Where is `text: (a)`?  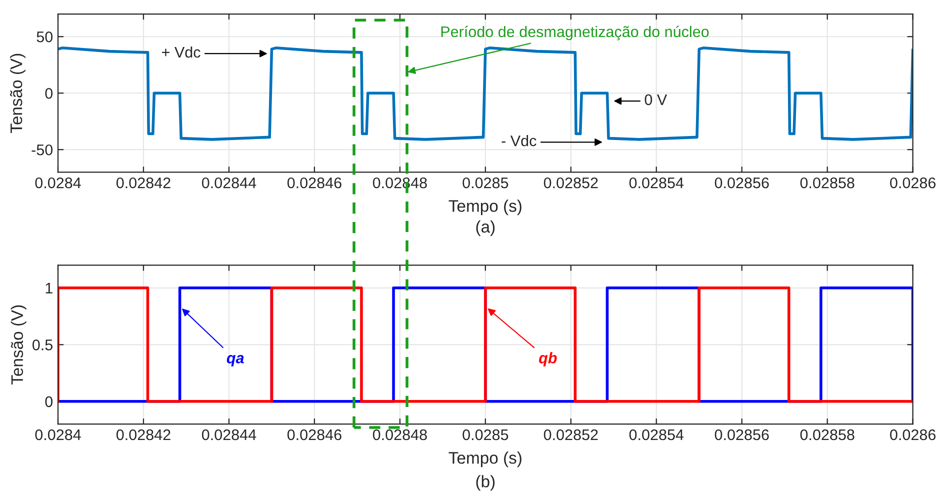
text: (a) is located at coordinates (485, 228).